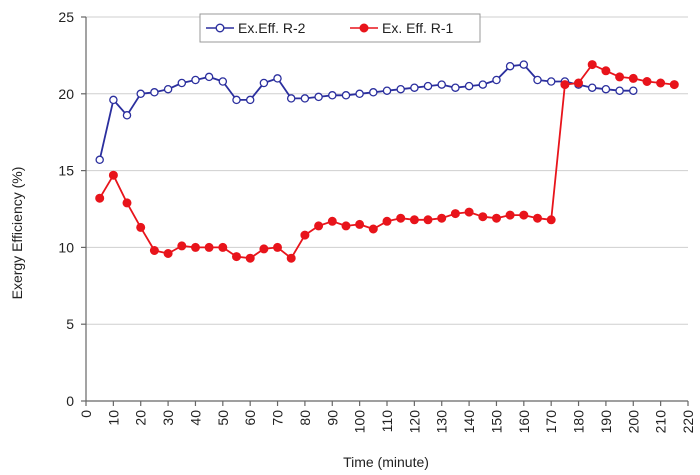 The image size is (700, 475). What do you see at coordinates (688, 422) in the screenshot?
I see `x-tick-label: 220` at bounding box center [688, 422].